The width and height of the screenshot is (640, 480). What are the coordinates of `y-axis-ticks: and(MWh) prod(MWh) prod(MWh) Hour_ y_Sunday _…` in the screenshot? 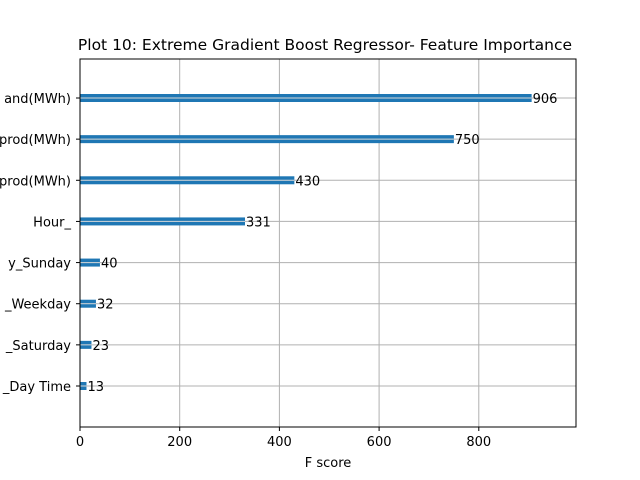 It's located at (40, 243).